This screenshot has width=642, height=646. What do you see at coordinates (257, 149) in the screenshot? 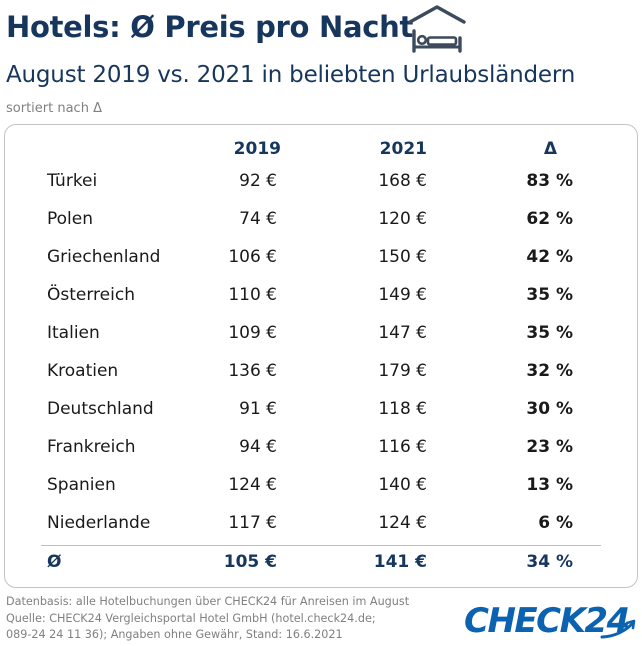
I see `column-header-2019: 2019` at bounding box center [257, 149].